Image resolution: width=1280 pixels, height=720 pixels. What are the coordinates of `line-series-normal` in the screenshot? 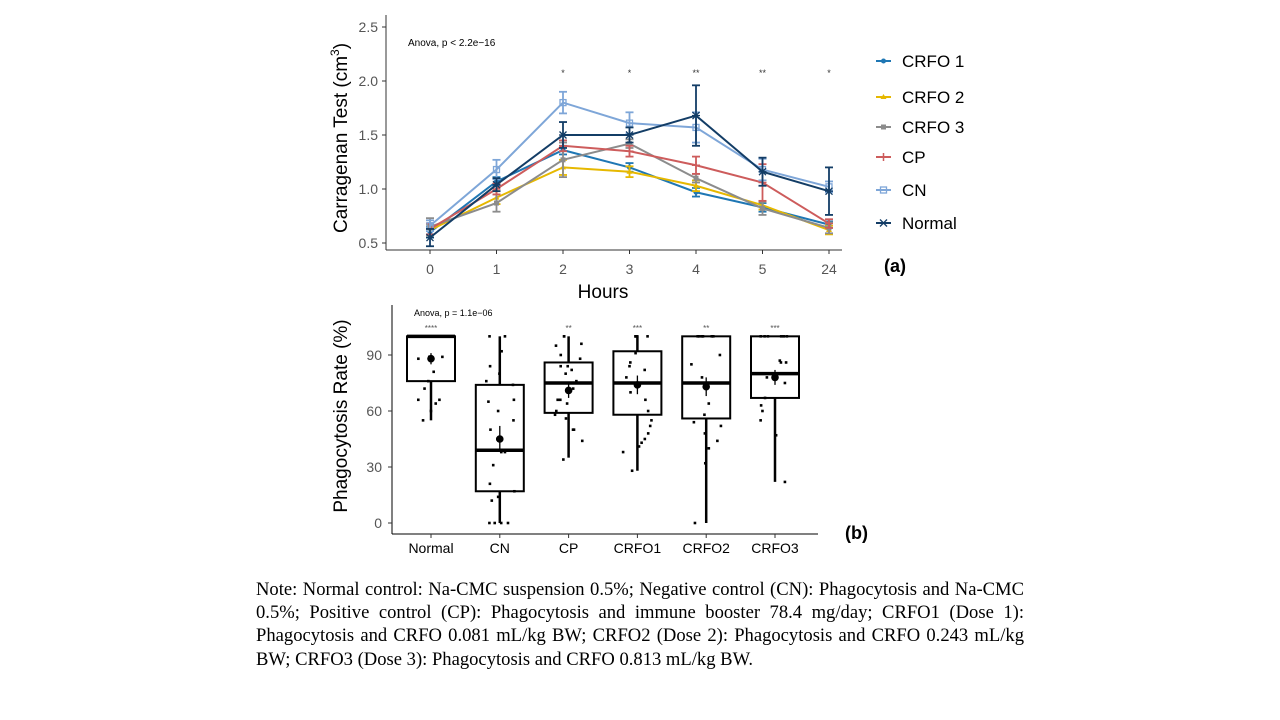 It's located at (629, 166).